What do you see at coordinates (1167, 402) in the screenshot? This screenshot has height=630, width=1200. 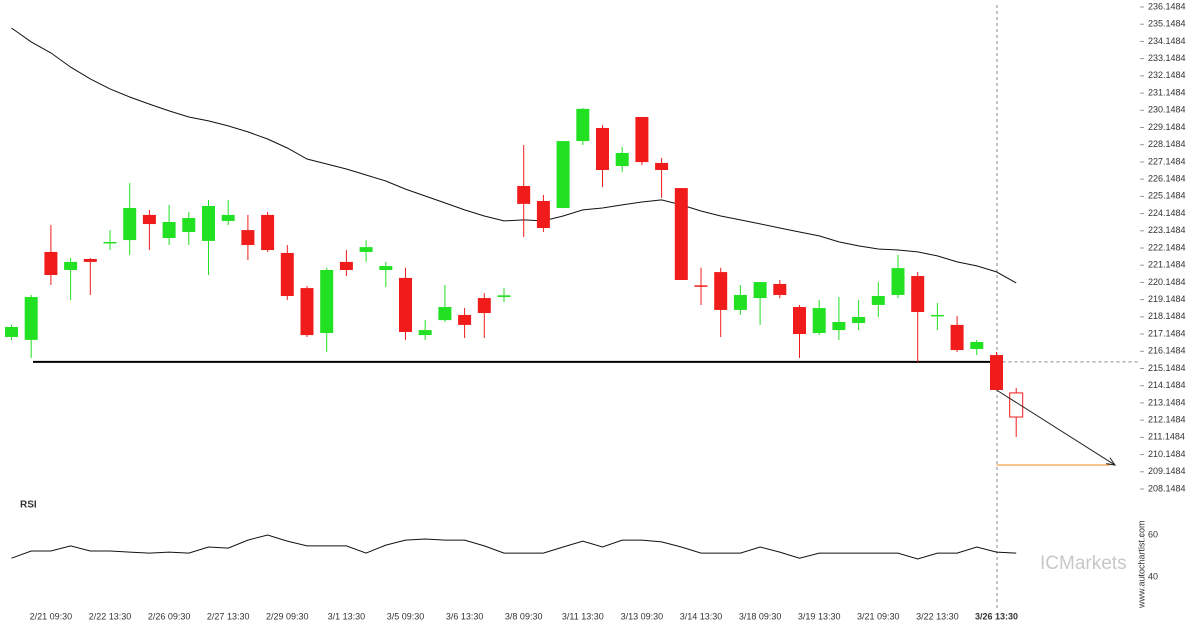 I see `y-tick-label: 213.1484` at bounding box center [1167, 402].